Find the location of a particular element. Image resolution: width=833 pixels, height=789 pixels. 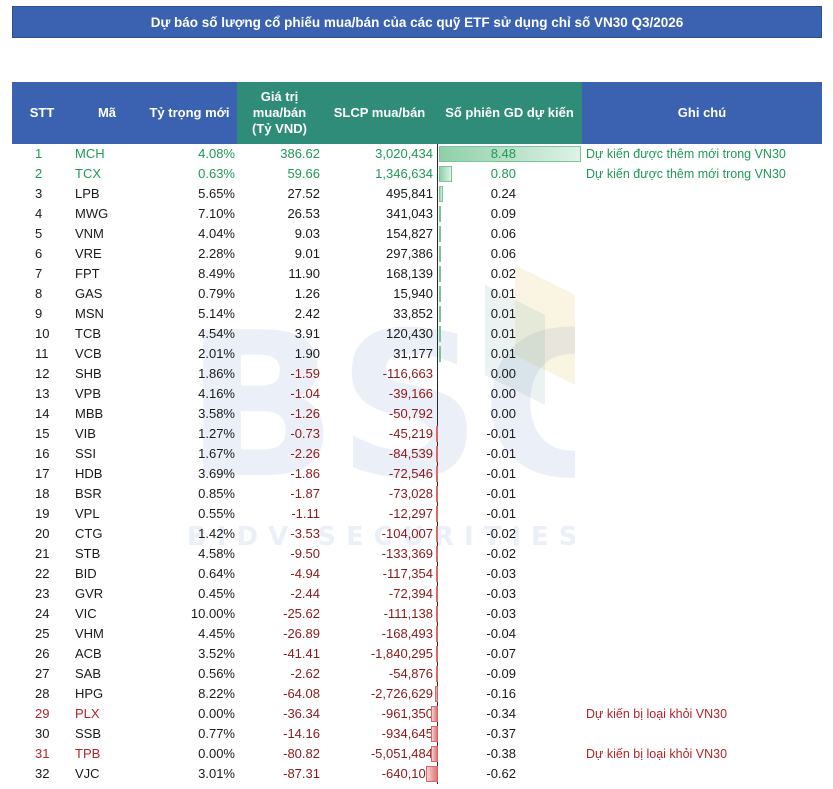

row-sessions: 0.09 is located at coordinates (503, 213).